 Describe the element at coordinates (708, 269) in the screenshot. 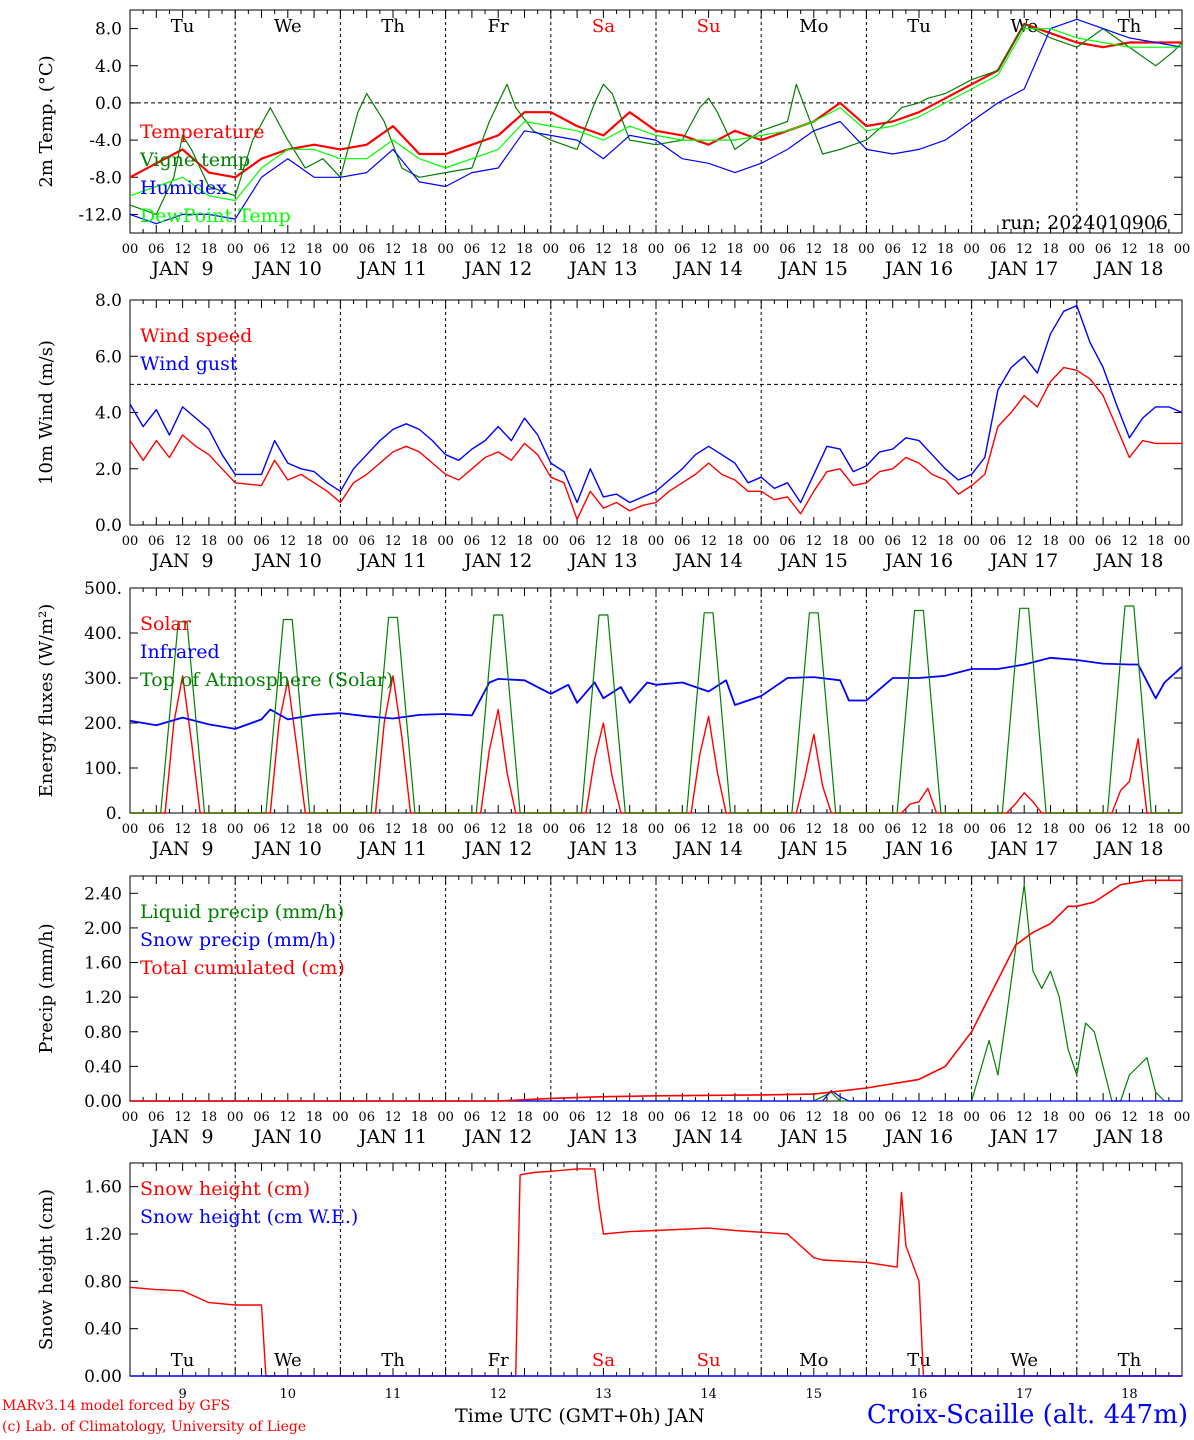

I see `date-label: JAN 14` at that location.